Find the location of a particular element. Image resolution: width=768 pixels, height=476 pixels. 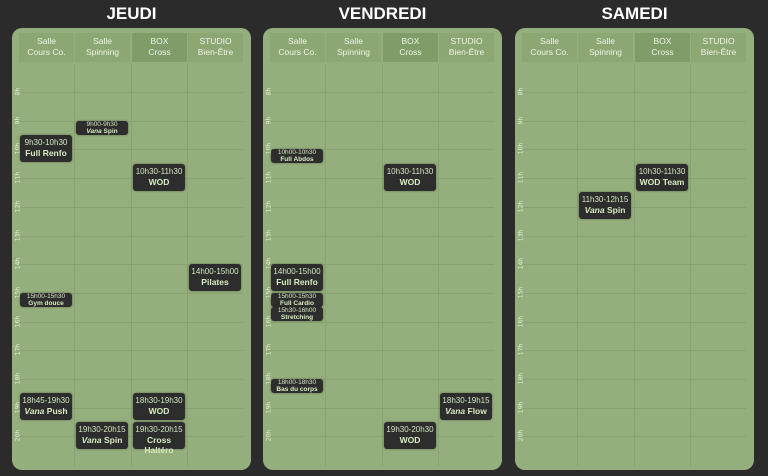

class-event: 11h30-12h15 Vana Spin is located at coordinates (605, 206).